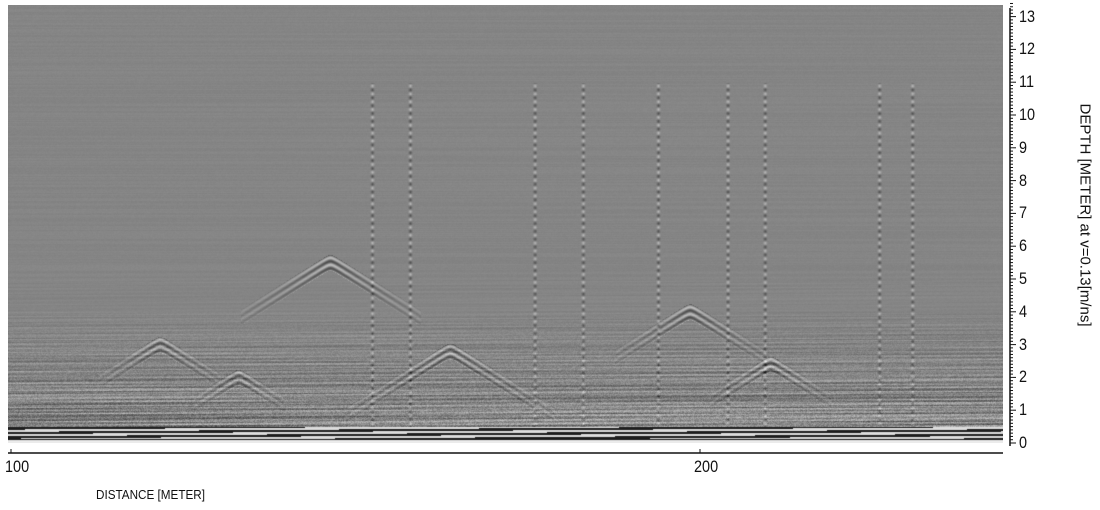 The image size is (1100, 510). I want to click on y-tick-label: 8, so click(1023, 180).